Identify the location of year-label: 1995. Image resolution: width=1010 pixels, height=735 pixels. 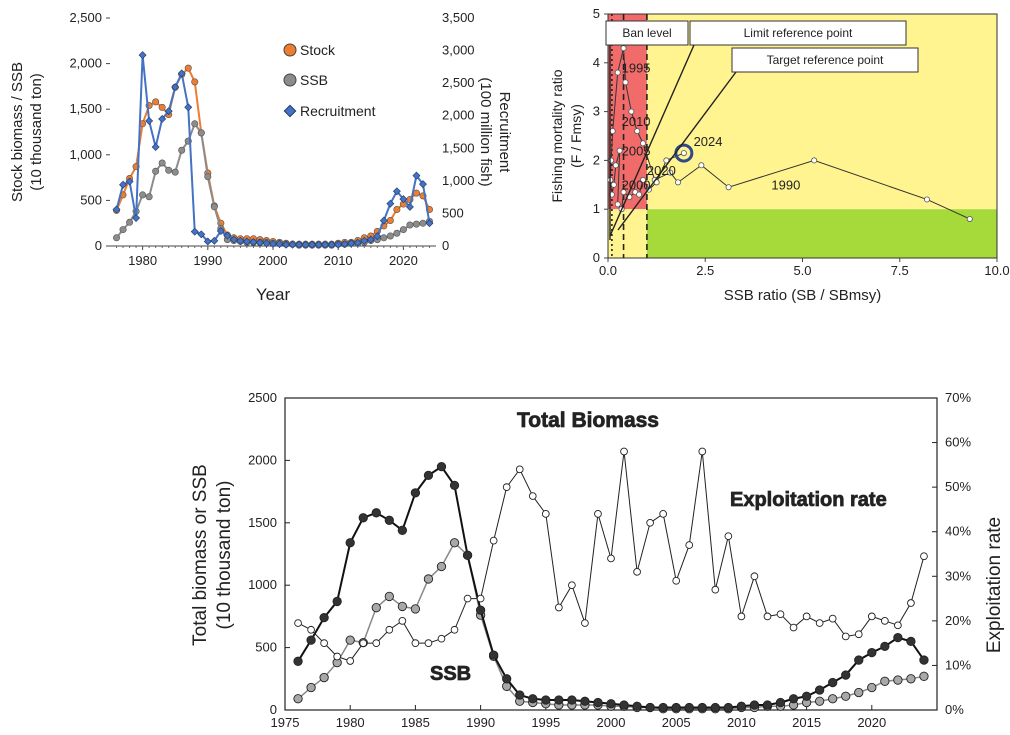
(636, 68).